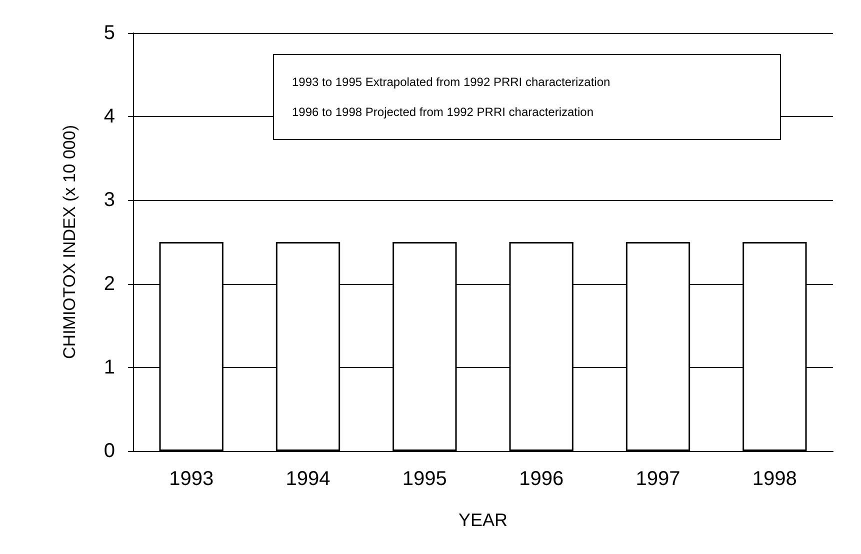  I want to click on x-tick-label: 1994, so click(308, 479).